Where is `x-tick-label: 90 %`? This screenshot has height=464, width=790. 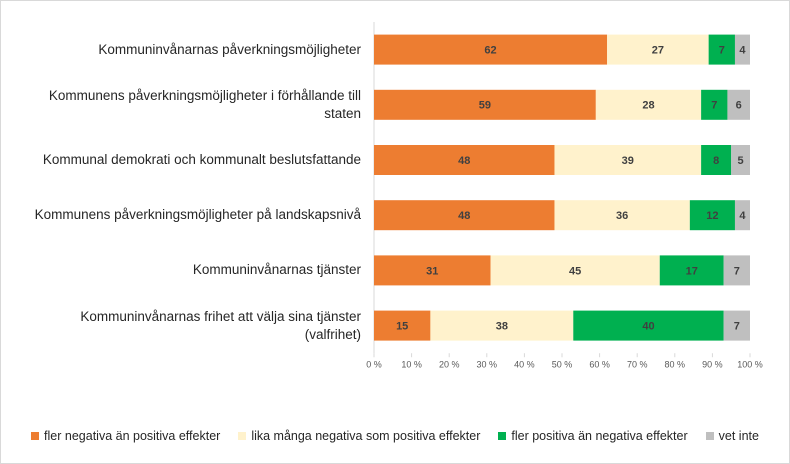
x-tick-label: 90 % is located at coordinates (712, 365).